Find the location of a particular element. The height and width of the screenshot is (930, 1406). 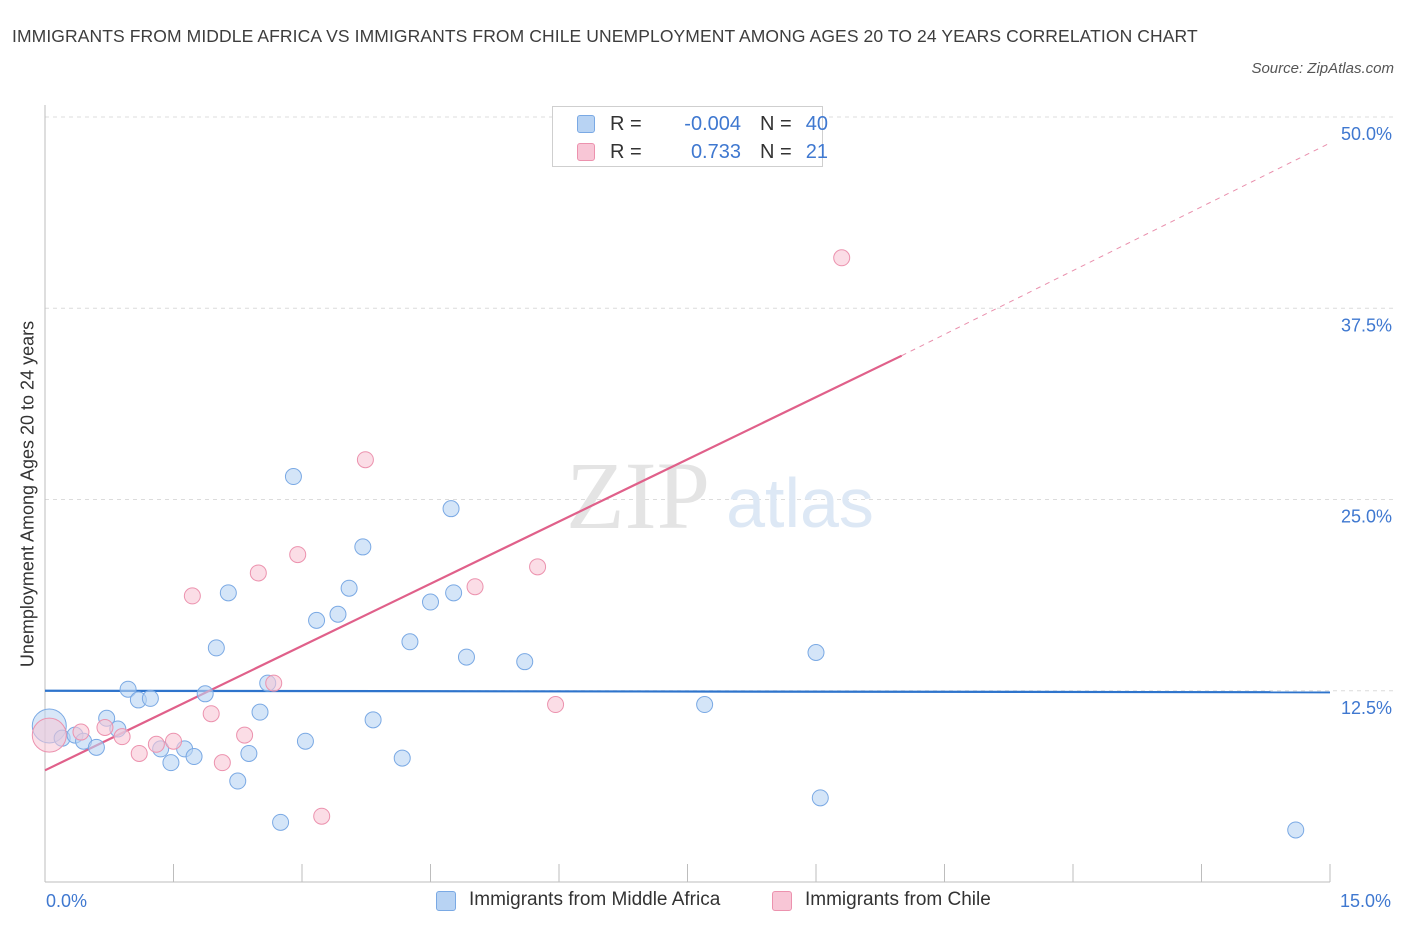

y-tick-label-0: 12.5% is located at coordinates (1366, 708).